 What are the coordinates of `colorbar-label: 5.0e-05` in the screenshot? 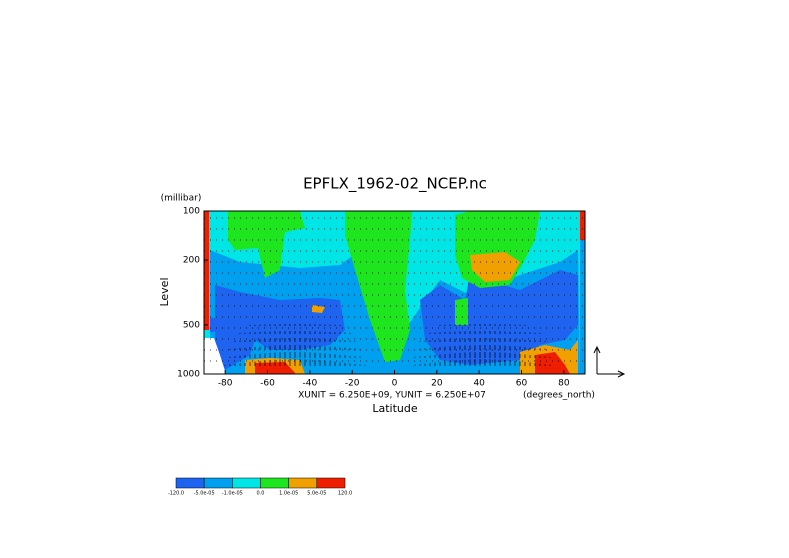 It's located at (316, 494).